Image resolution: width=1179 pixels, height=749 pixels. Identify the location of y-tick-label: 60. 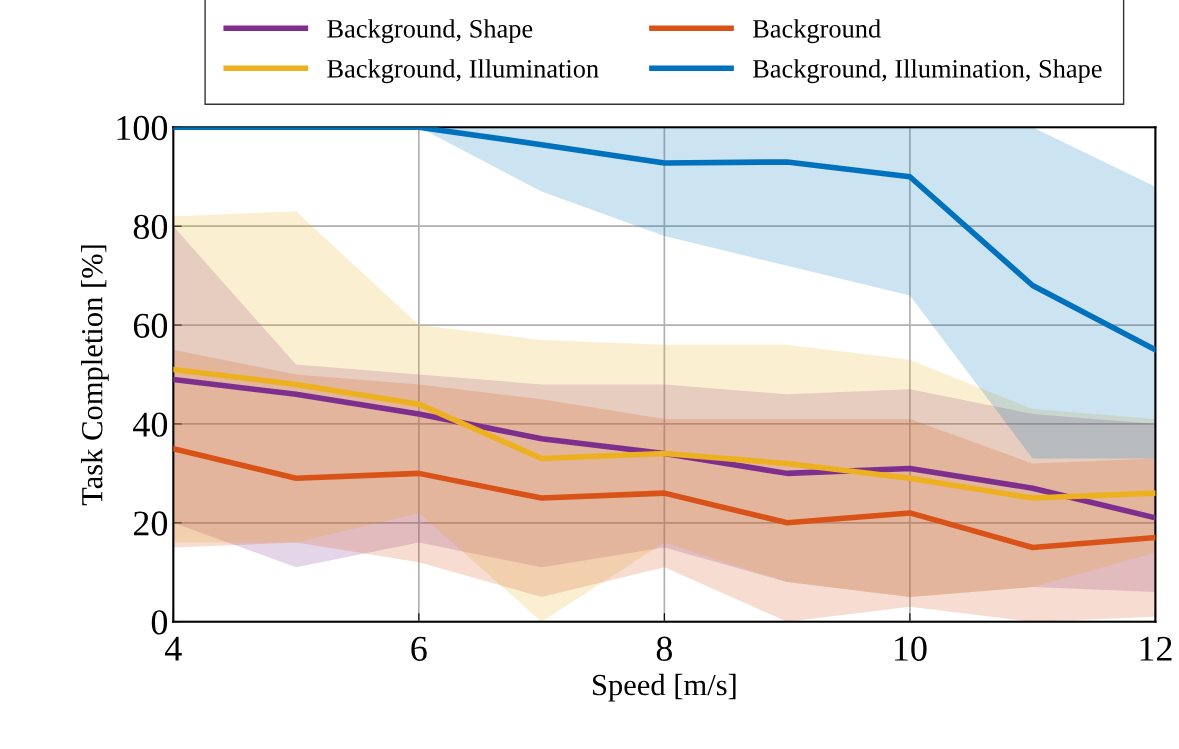
(150, 325).